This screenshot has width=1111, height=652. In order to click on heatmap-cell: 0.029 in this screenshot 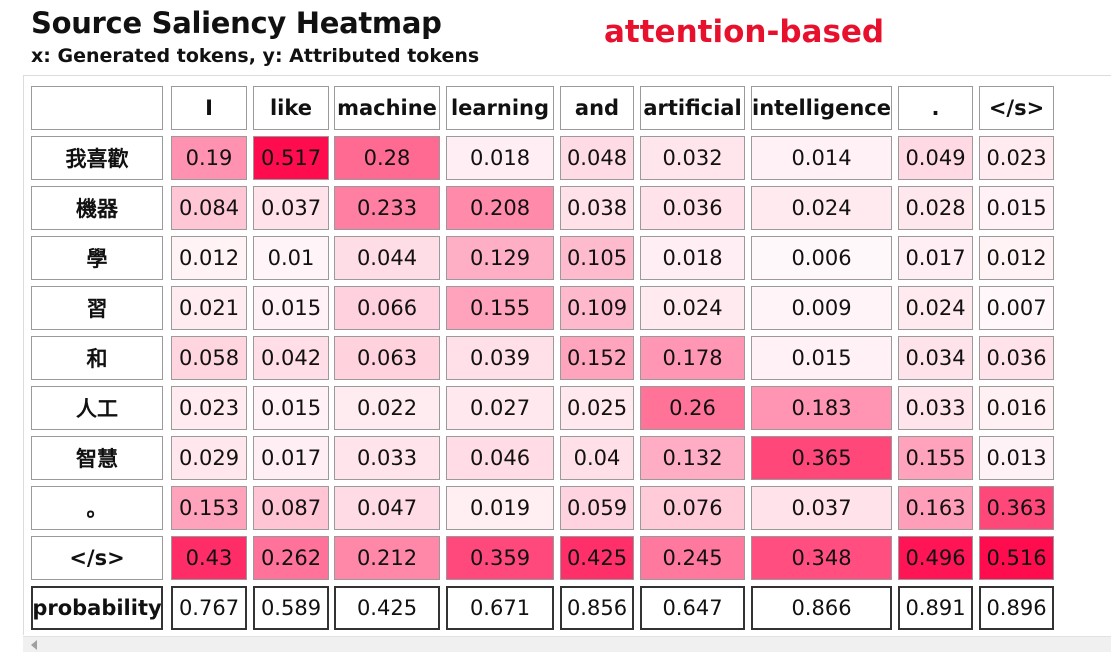, I will do `click(209, 458)`.